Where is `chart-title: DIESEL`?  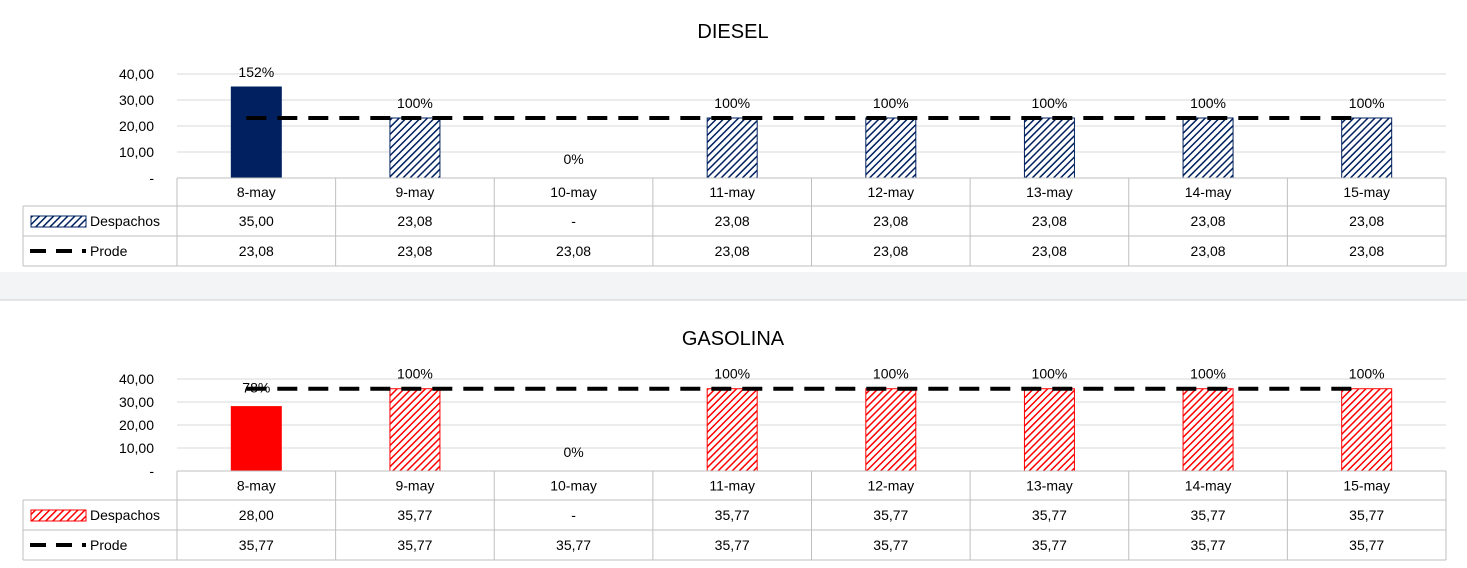
chart-title: DIESEL is located at coordinates (732, 32).